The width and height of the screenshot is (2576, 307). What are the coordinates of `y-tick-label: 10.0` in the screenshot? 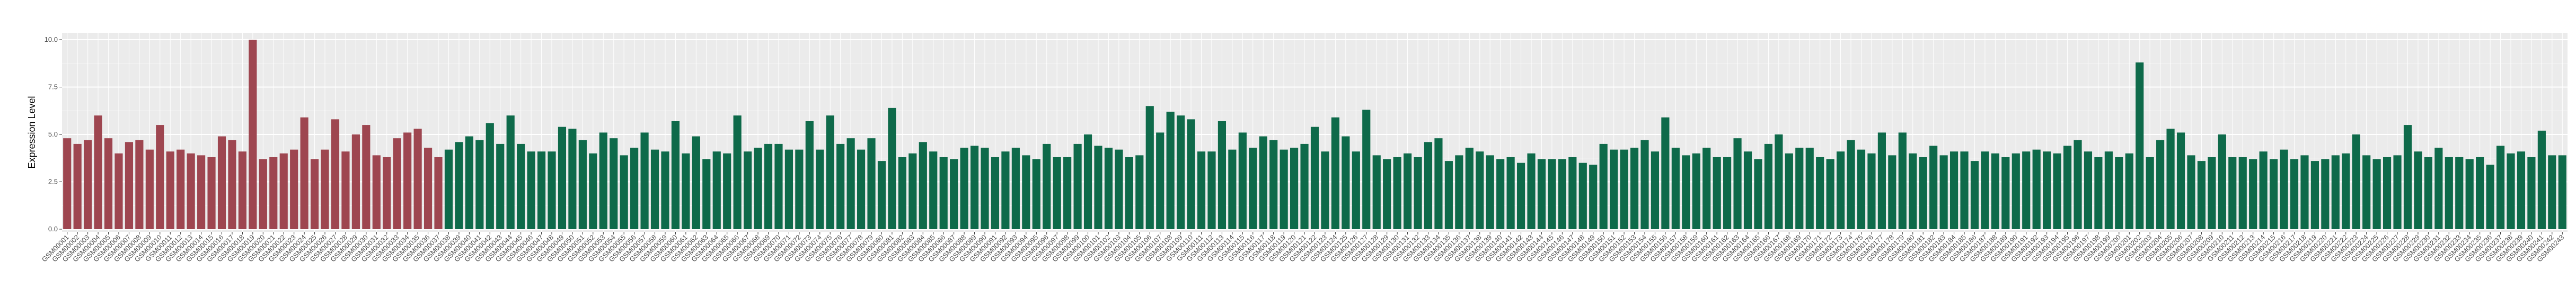 It's located at (51, 39).